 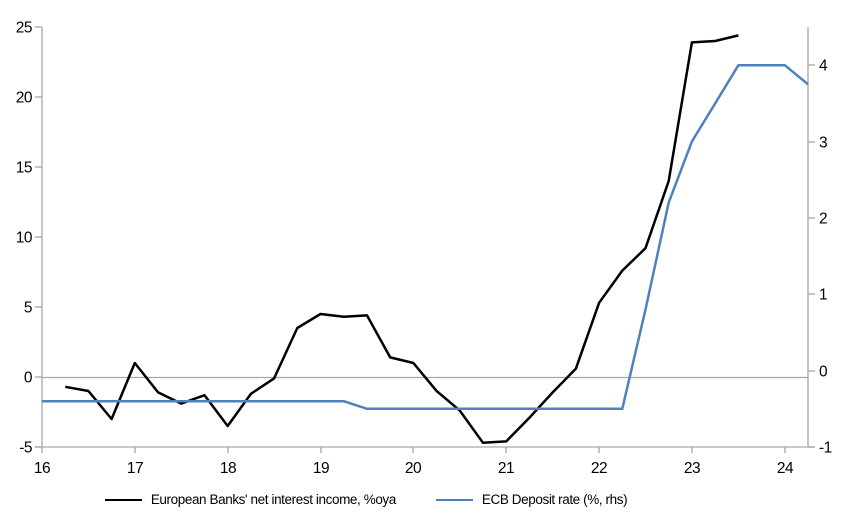 What do you see at coordinates (823, 295) in the screenshot?
I see `right-axis-tick-label: 1` at bounding box center [823, 295].